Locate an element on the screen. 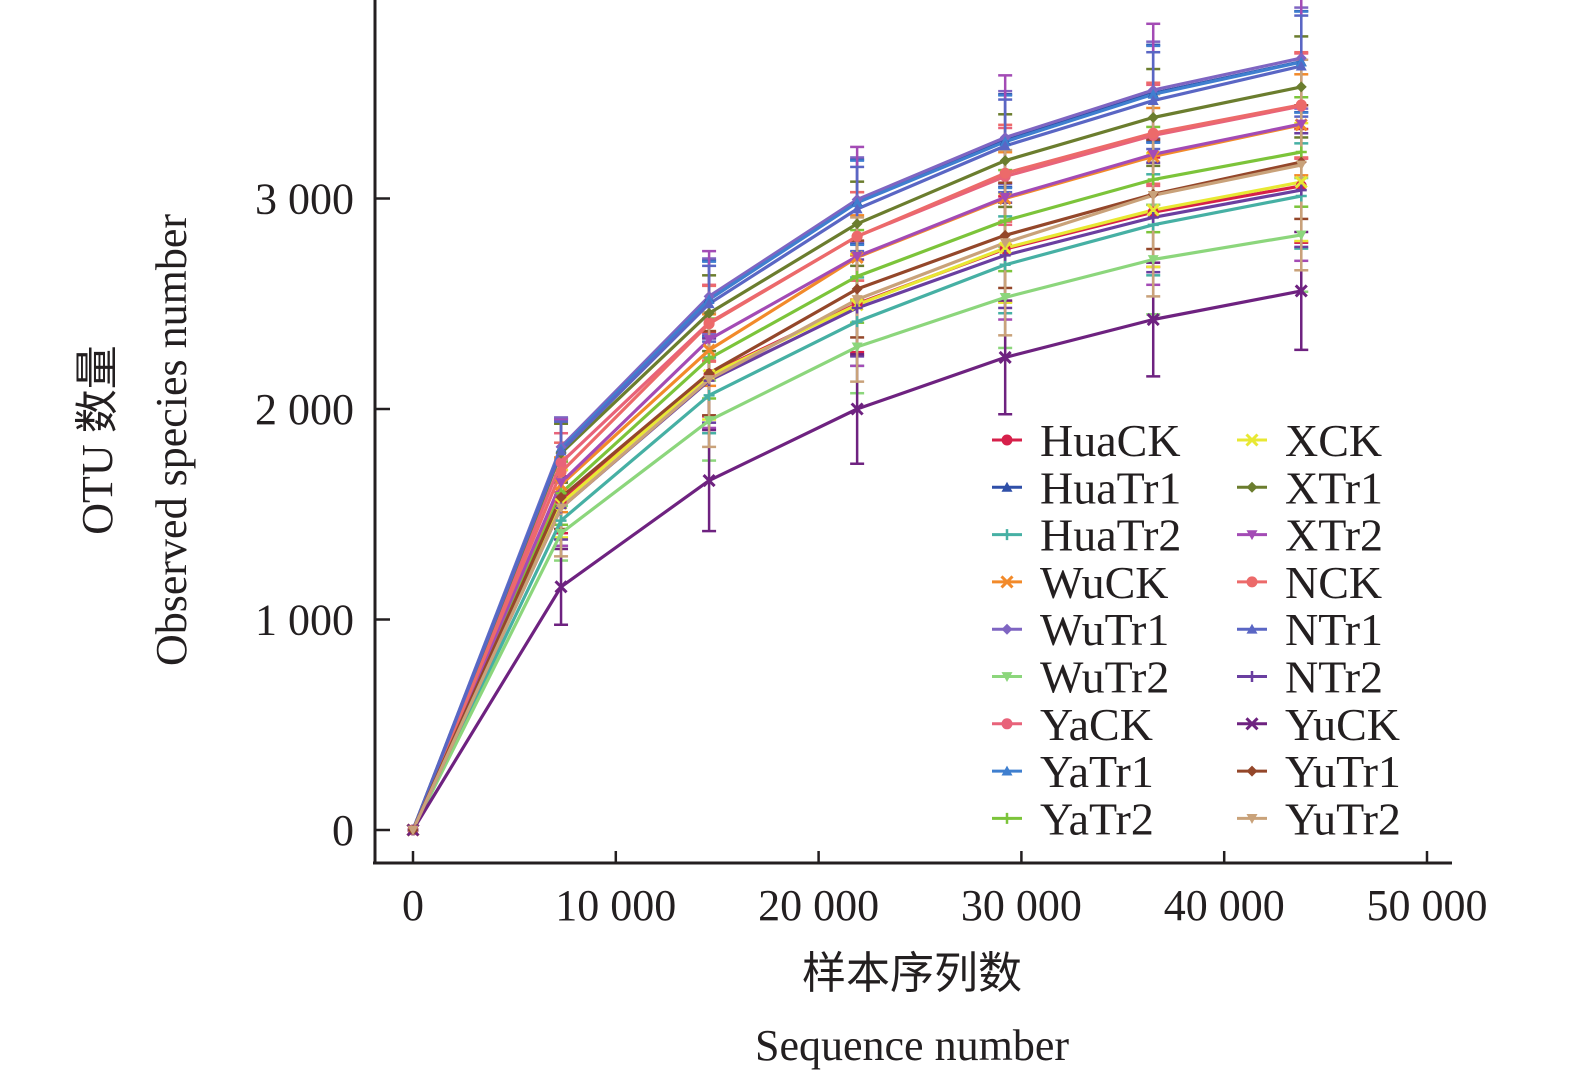 The height and width of the screenshot is (1083, 1575). legend-item-NCK: NCK is located at coordinates (1309, 582).